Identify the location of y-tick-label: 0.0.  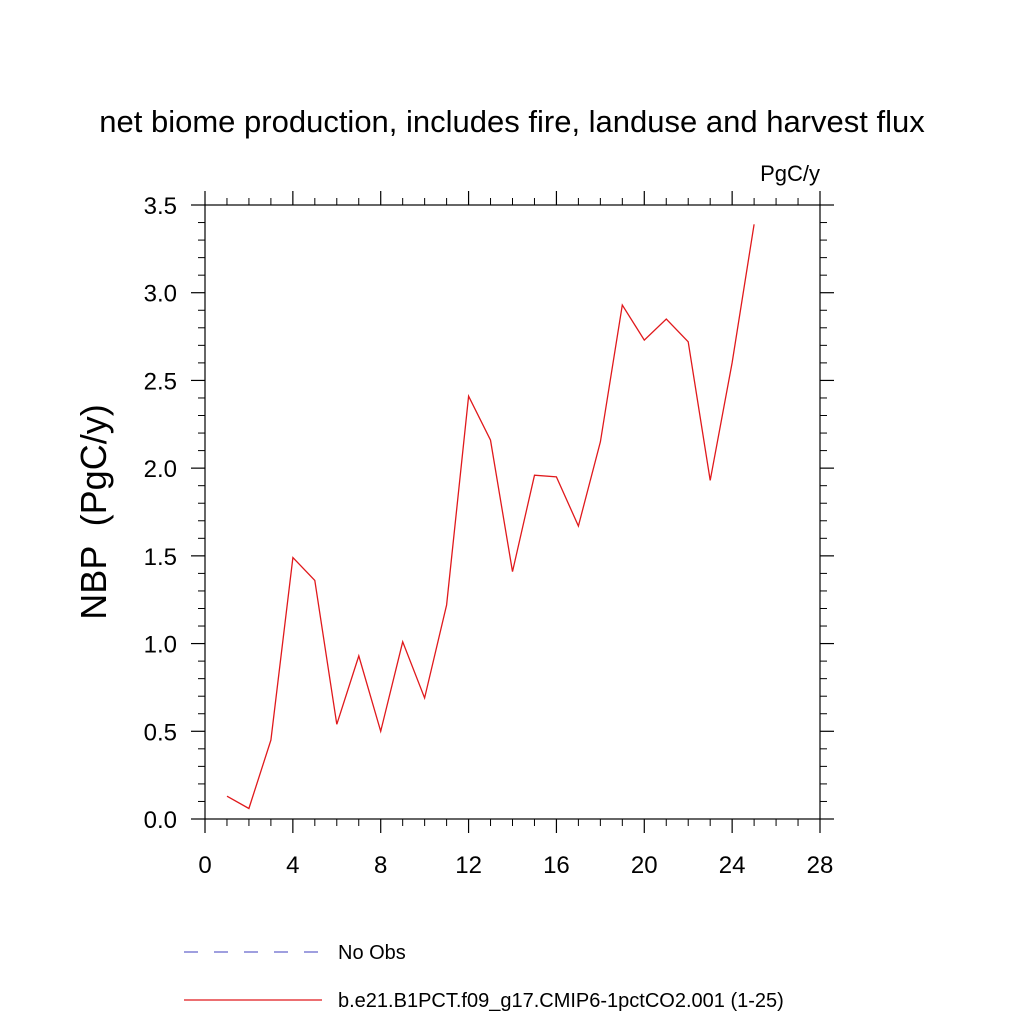
(160, 820).